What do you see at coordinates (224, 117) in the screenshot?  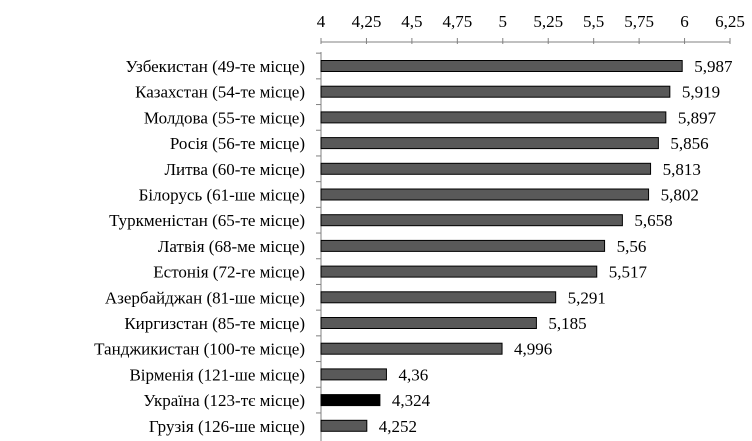 I see `category-label: Молдова (55-те місце)` at bounding box center [224, 117].